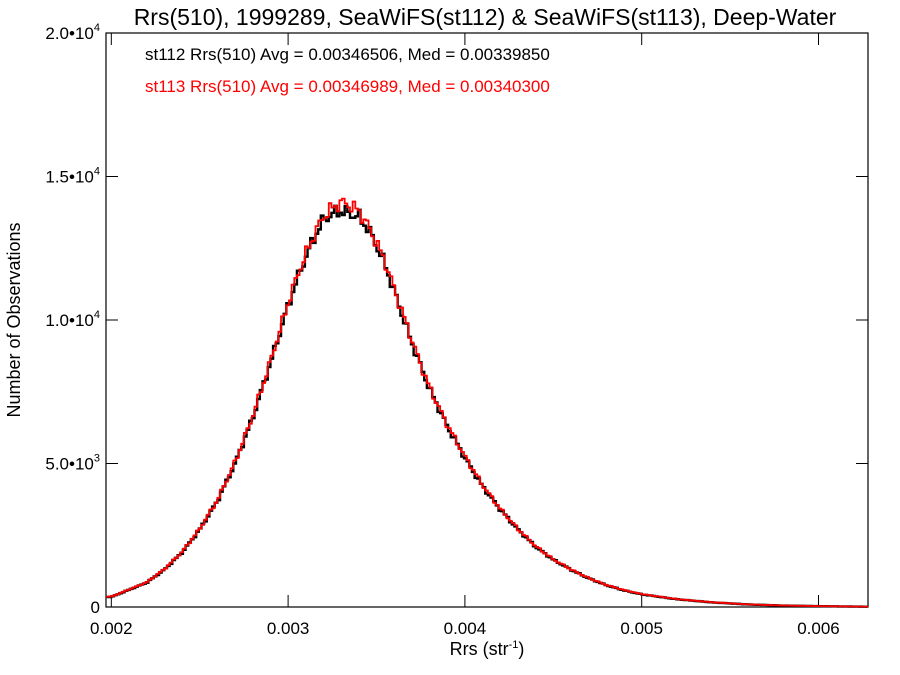  What do you see at coordinates (72, 32) in the screenshot?
I see `y-tick-label: 2.0•104` at bounding box center [72, 32].